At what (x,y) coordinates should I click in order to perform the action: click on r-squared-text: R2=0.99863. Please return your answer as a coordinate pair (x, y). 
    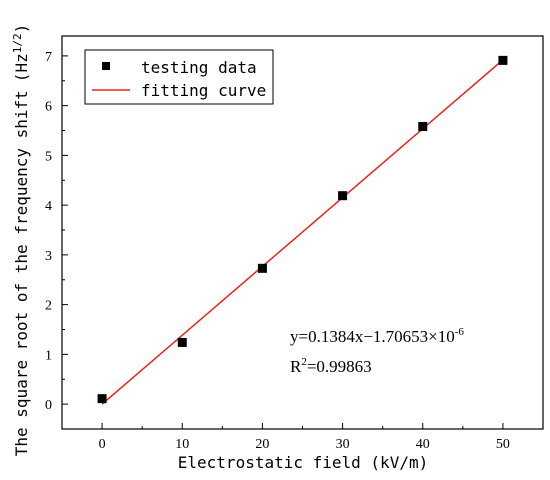
    Looking at the image, I should click on (331, 366).